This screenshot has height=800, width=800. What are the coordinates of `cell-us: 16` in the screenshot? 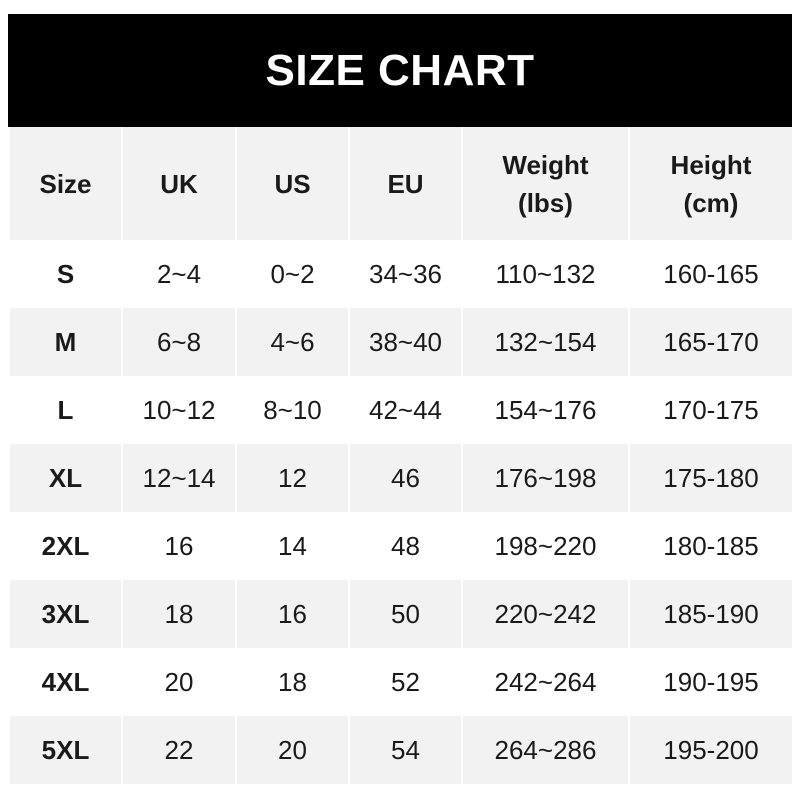 It's located at (292, 614).